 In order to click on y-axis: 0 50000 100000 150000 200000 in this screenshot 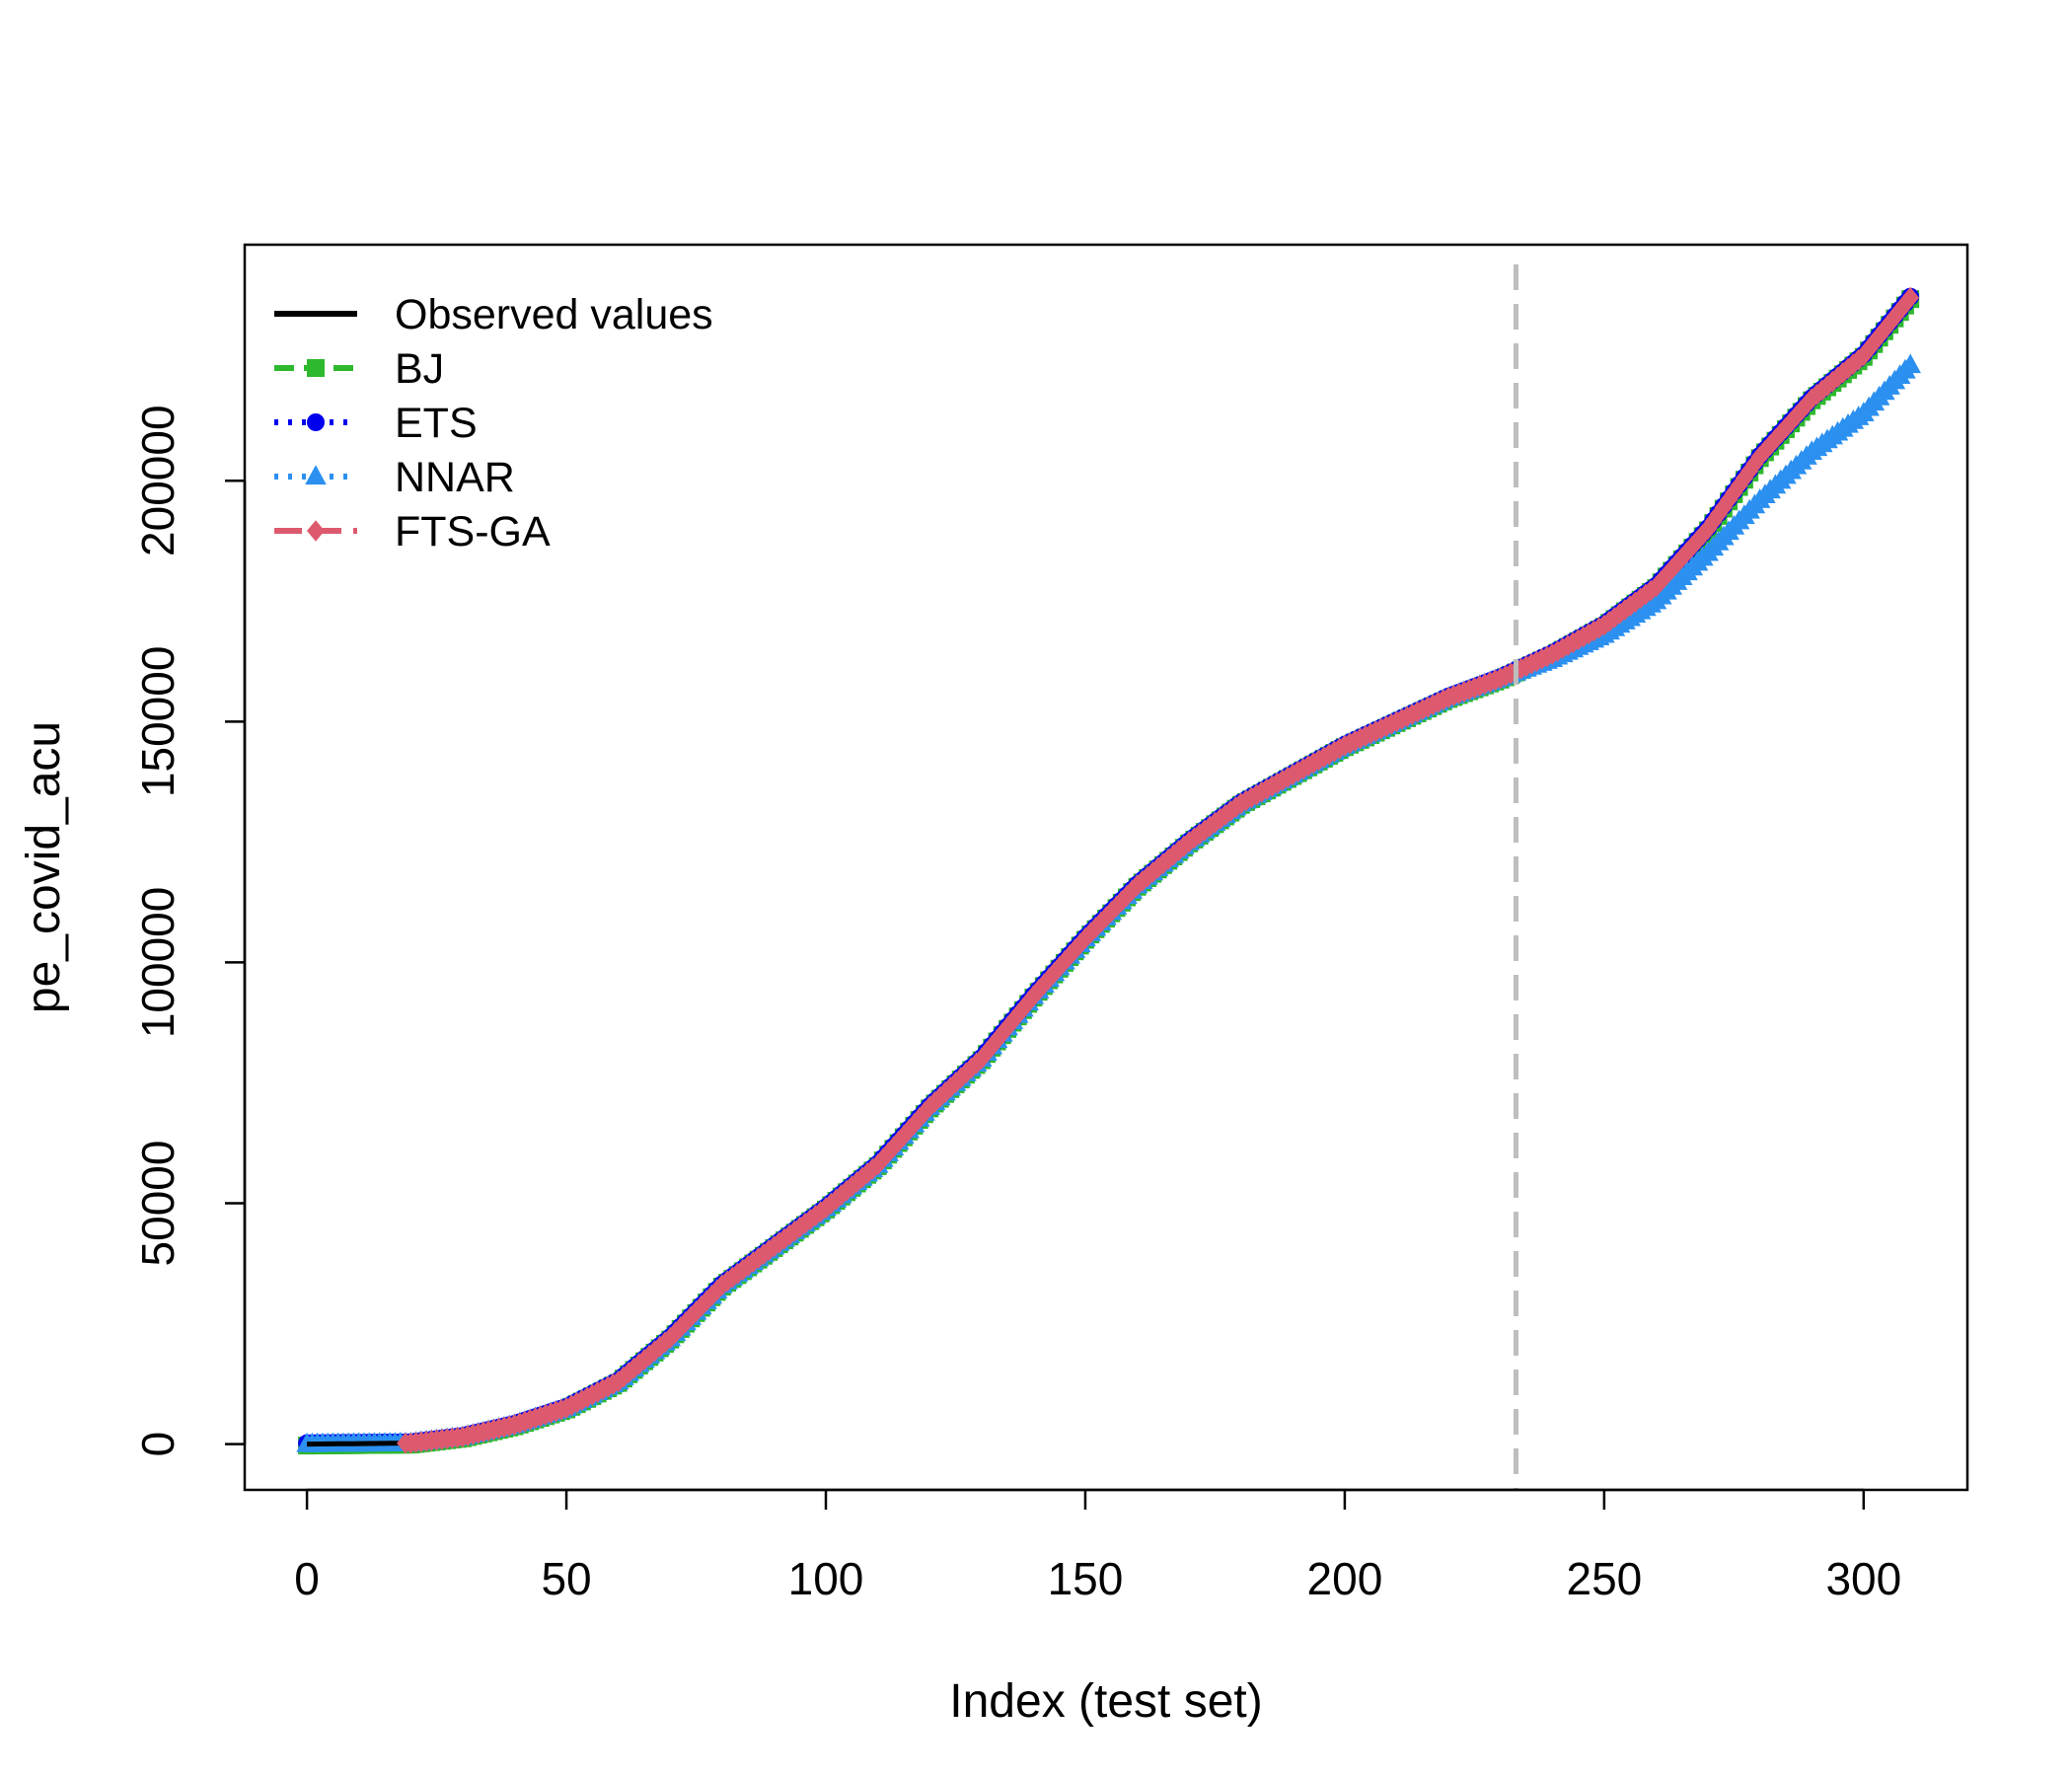, I will do `click(190, 931)`.